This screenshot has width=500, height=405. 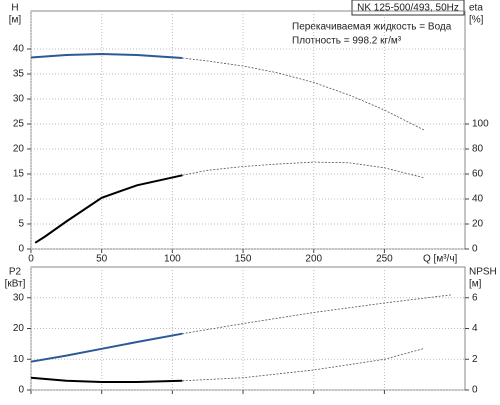 What do you see at coordinates (478, 199) in the screenshot?
I see `y2-tick-label: 40` at bounding box center [478, 199].